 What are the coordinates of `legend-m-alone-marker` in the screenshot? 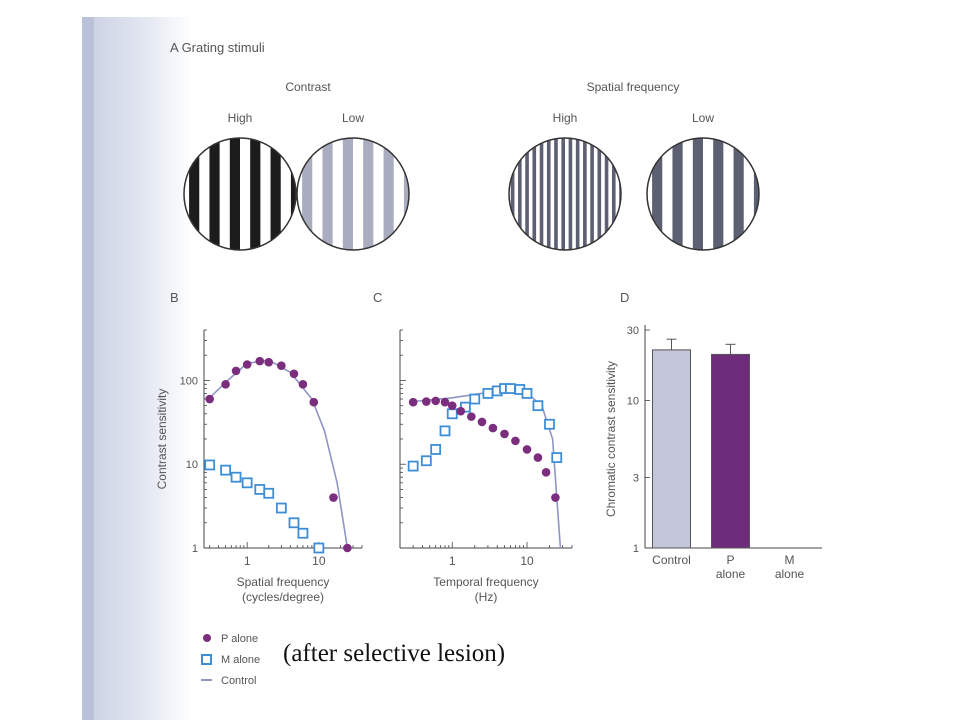 It's located at (206, 659).